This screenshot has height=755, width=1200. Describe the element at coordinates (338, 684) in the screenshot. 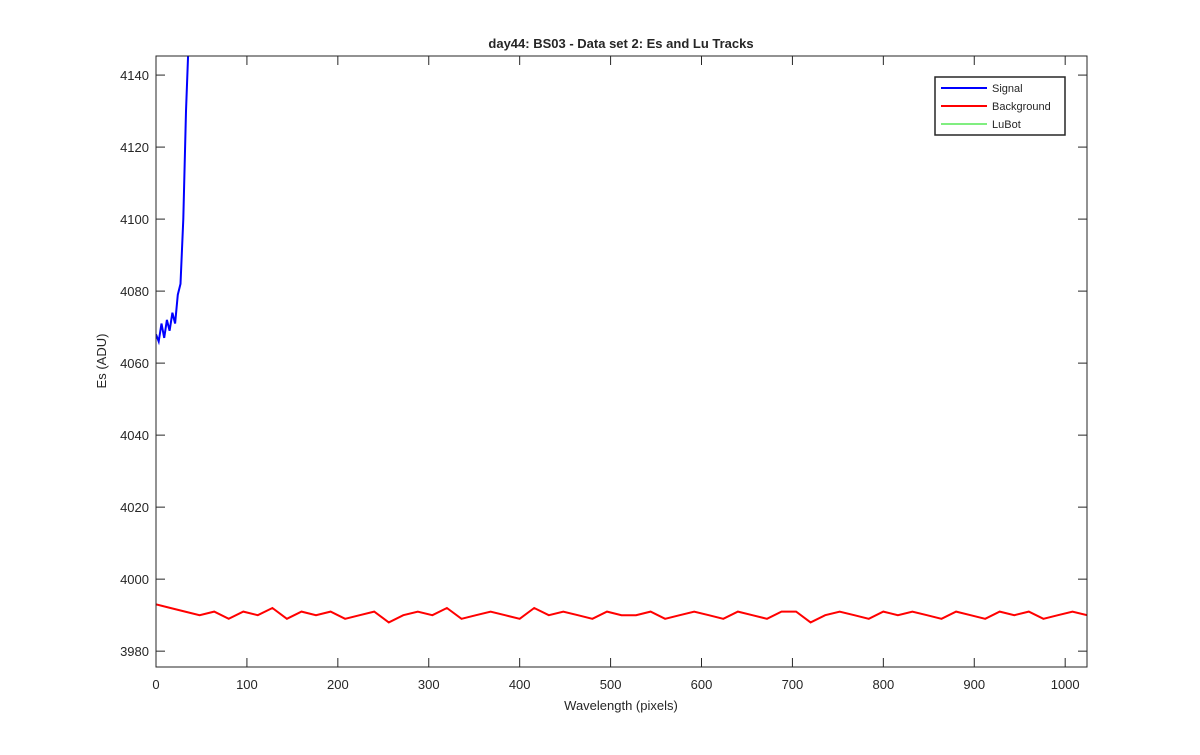

I see `x-tick-label: 200` at that location.